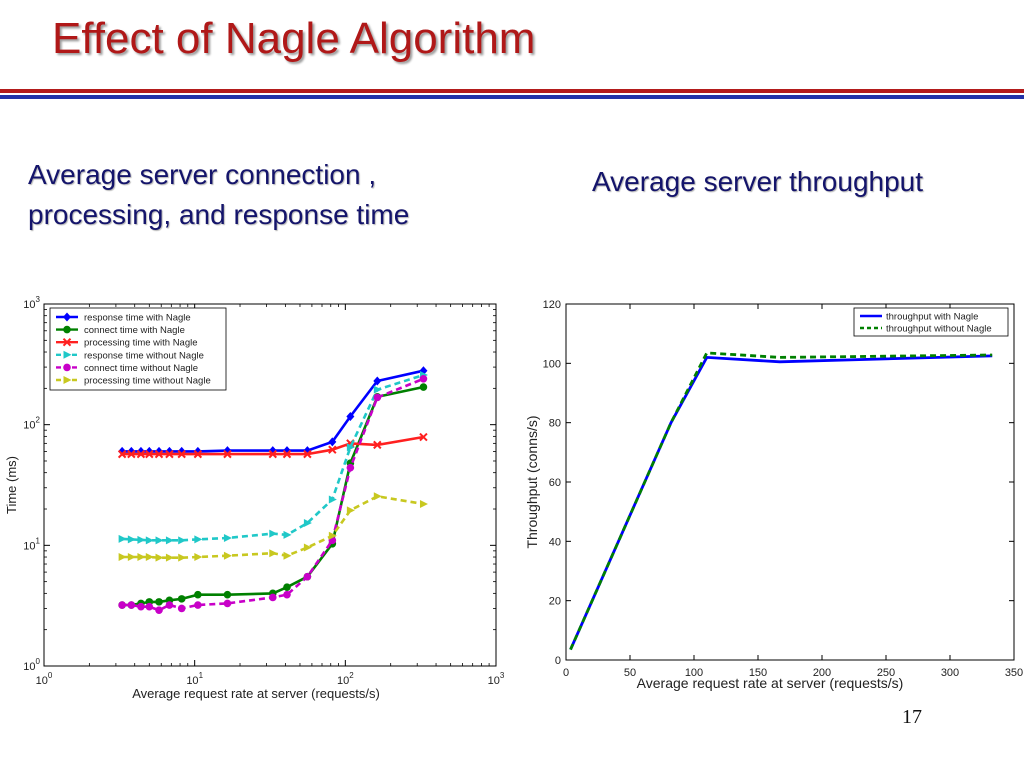 The width and height of the screenshot is (1024, 768). Describe the element at coordinates (558, 661) in the screenshot. I see `y-tick-label: 0` at that location.